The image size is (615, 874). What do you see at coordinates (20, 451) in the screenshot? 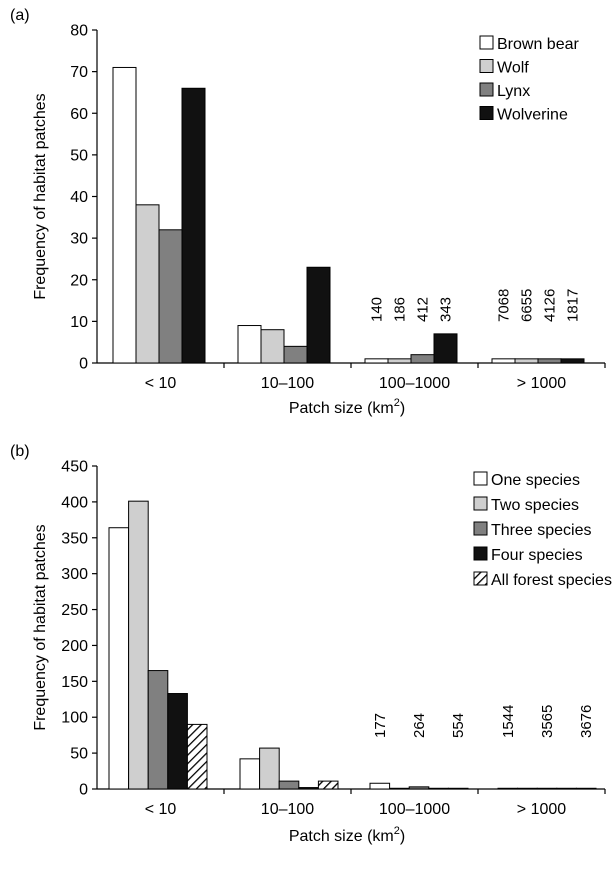
I see `panel-label: (b)` at bounding box center [20, 451].